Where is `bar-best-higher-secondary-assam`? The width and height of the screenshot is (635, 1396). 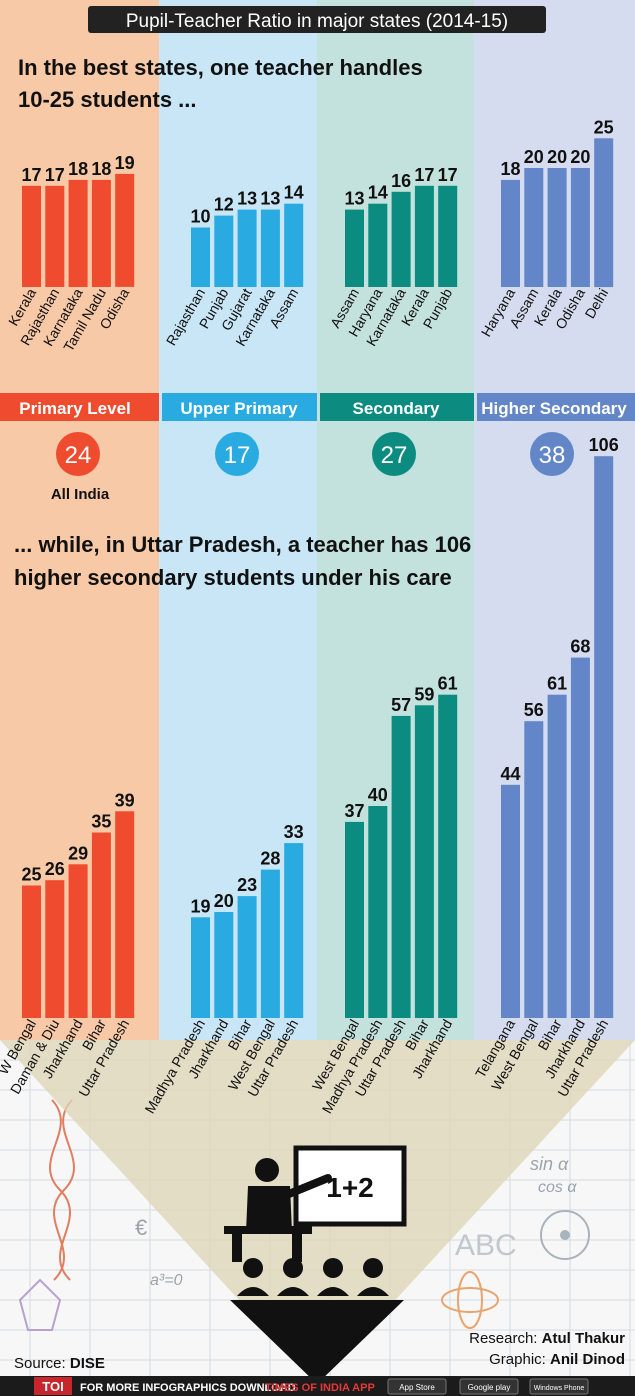 bar-best-higher-secondary-assam is located at coordinates (534, 227).